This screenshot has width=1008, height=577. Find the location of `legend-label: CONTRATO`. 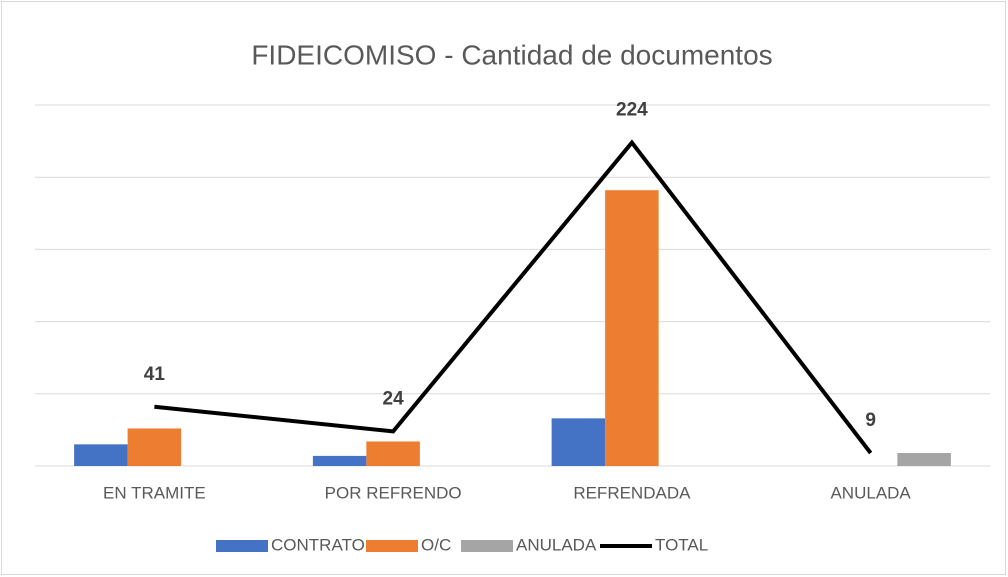

legend-label: CONTRATO is located at coordinates (318, 544).